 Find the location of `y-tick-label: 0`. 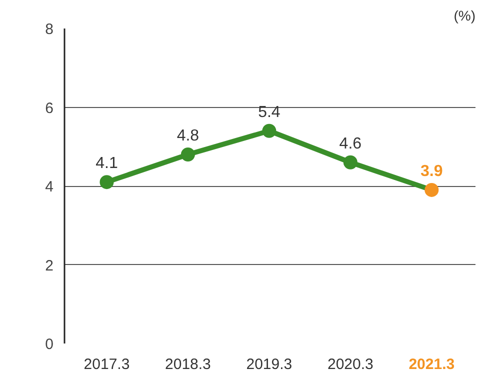

y-tick-label: 0 is located at coordinates (49, 344).